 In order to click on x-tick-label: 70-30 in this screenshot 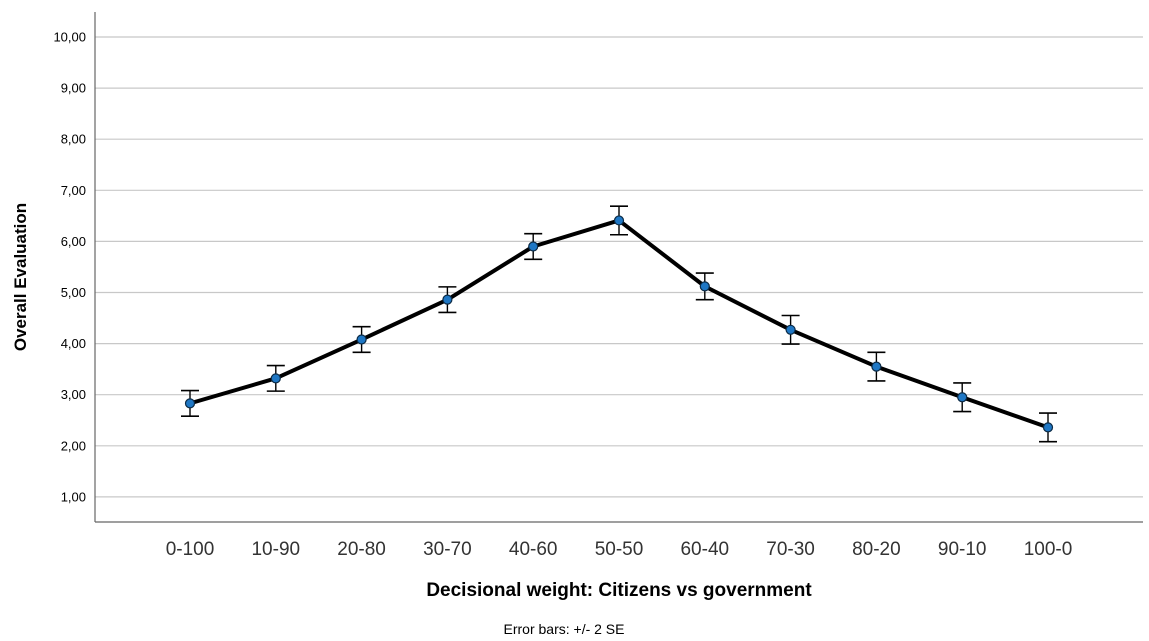, I will do `click(790, 549)`.